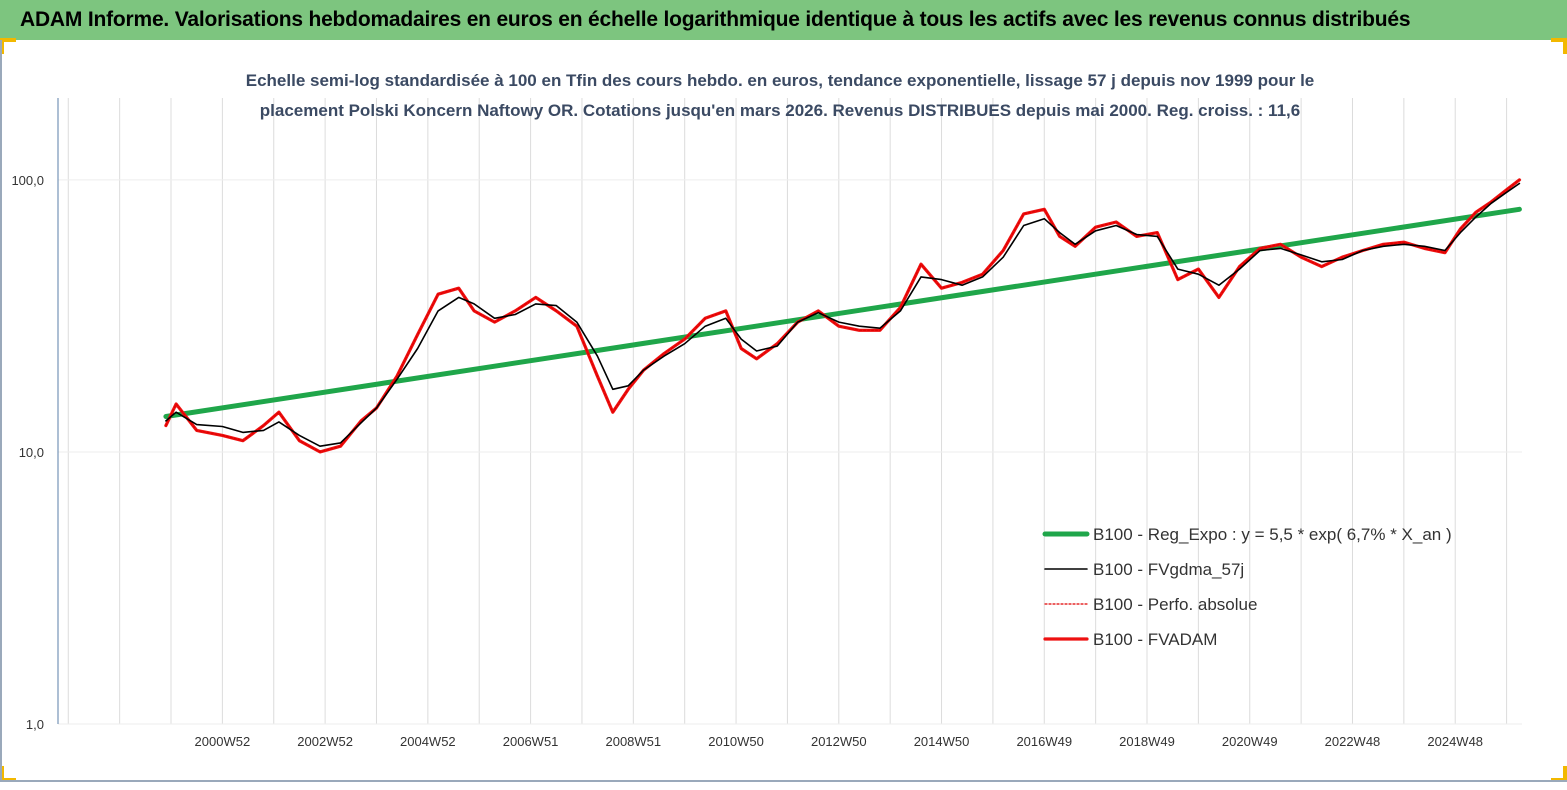  I want to click on y-tick-label: 100,0, so click(27, 180).